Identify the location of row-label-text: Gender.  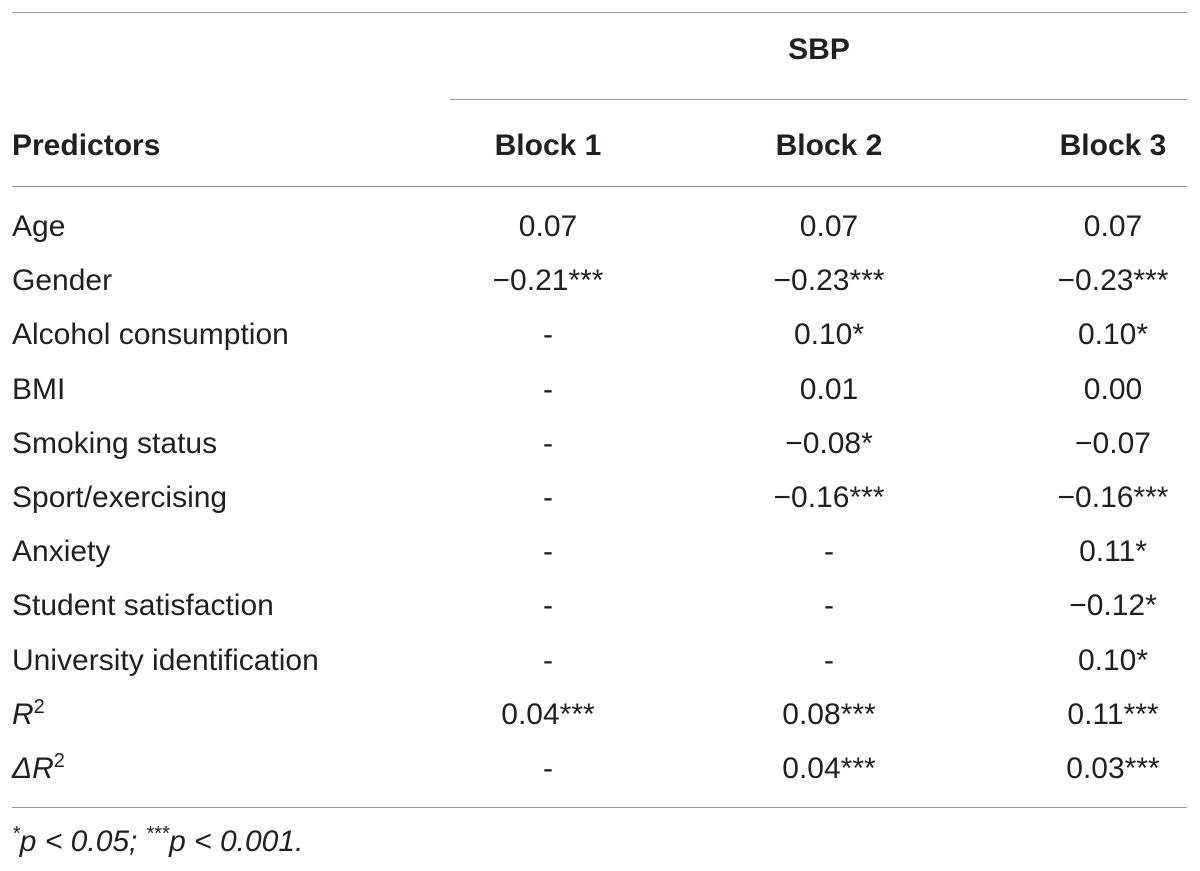
(62, 280).